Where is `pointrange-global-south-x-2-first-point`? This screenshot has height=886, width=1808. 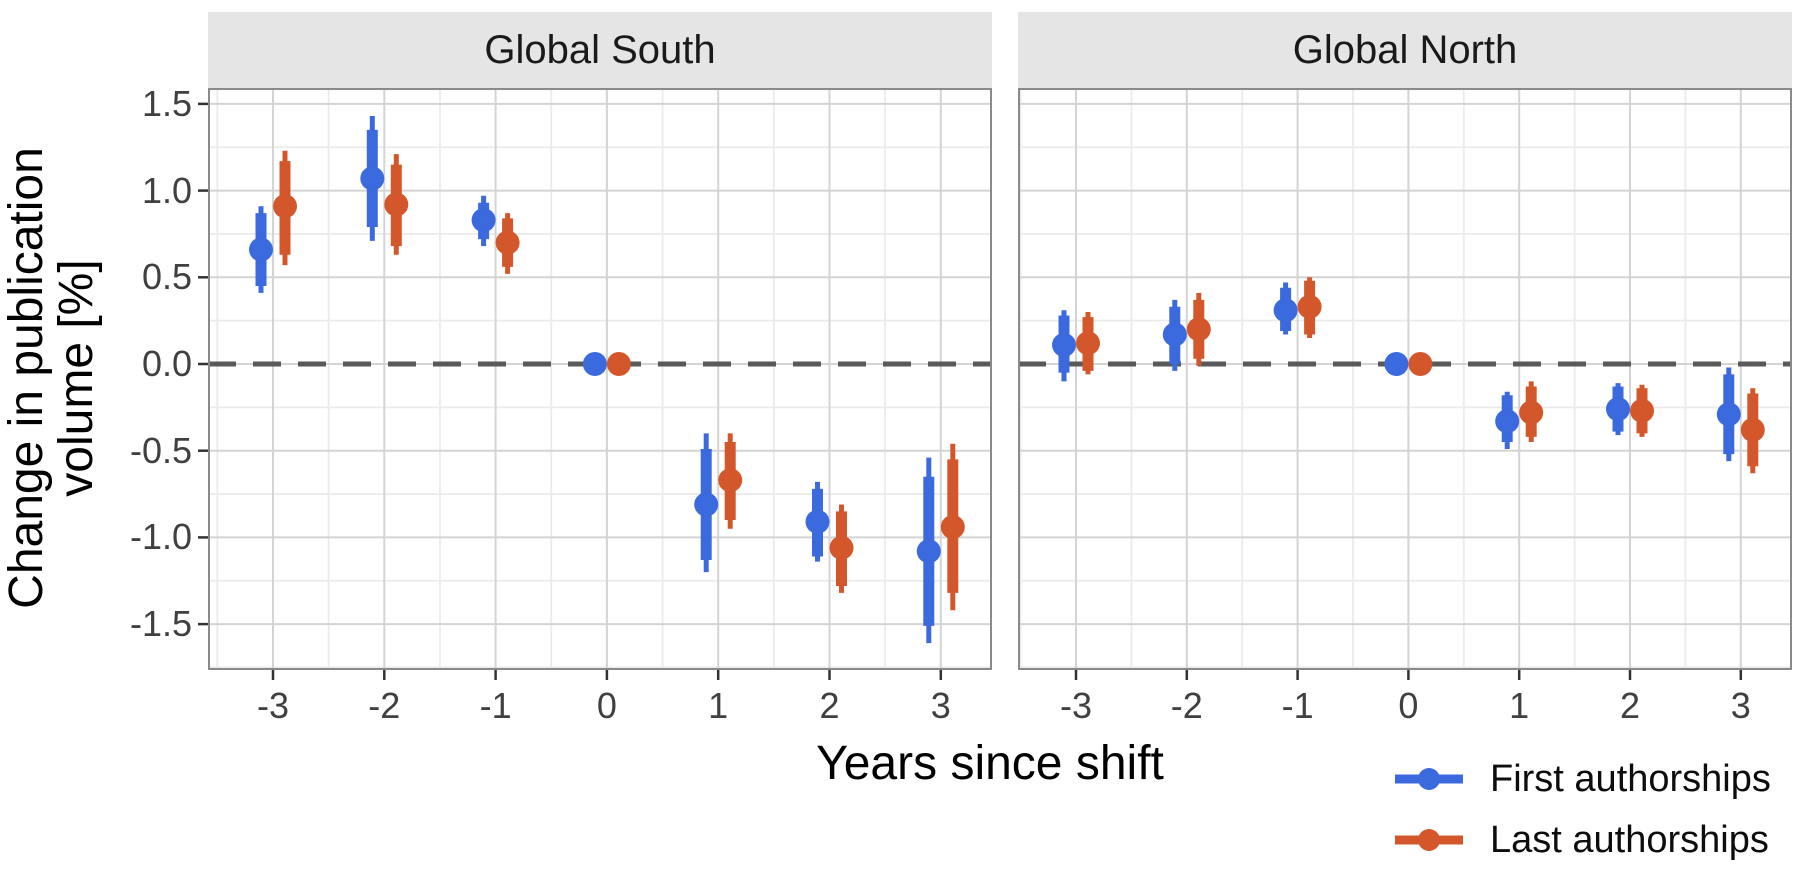
pointrange-global-south-x-2-first-point is located at coordinates (372, 178).